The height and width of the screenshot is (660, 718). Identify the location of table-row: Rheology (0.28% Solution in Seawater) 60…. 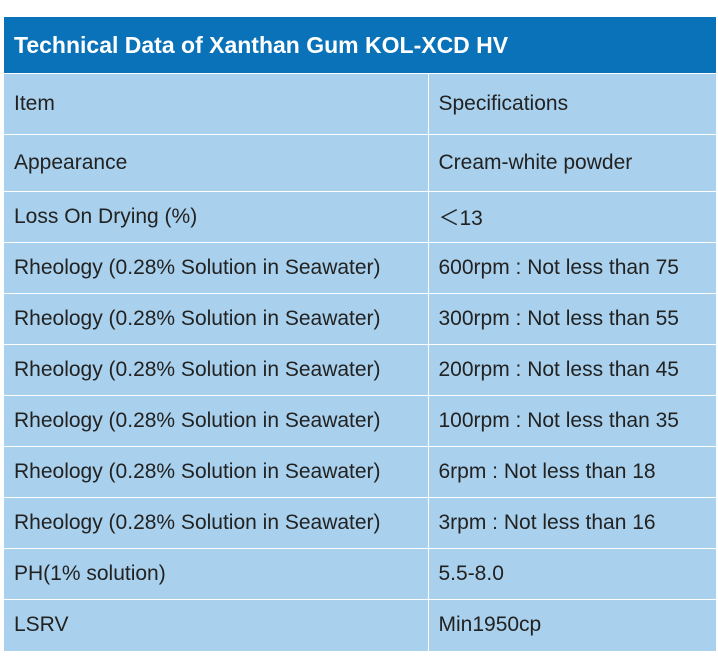
(360, 268).